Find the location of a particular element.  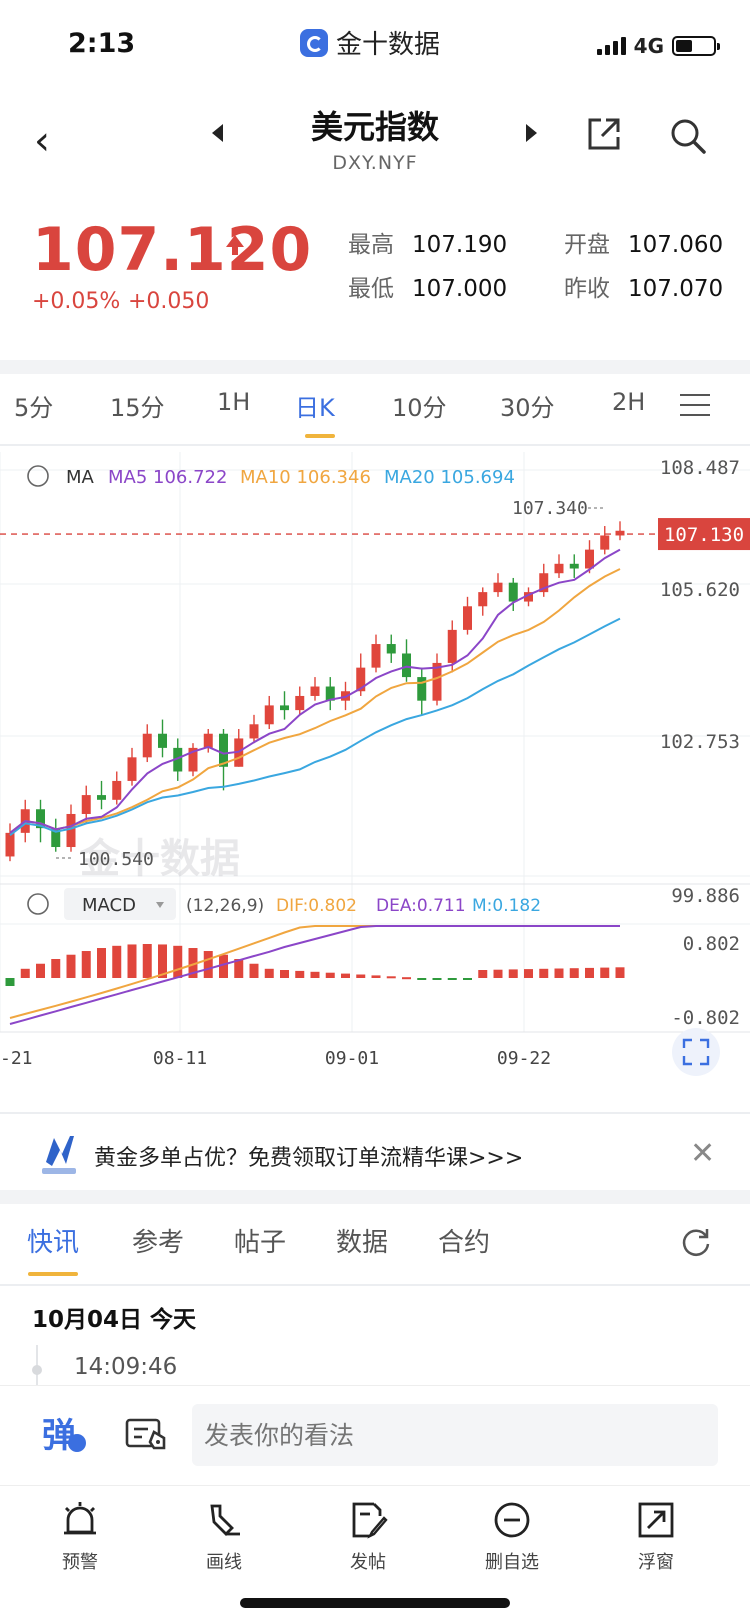

tab-5min: 5分 is located at coordinates (34, 408).